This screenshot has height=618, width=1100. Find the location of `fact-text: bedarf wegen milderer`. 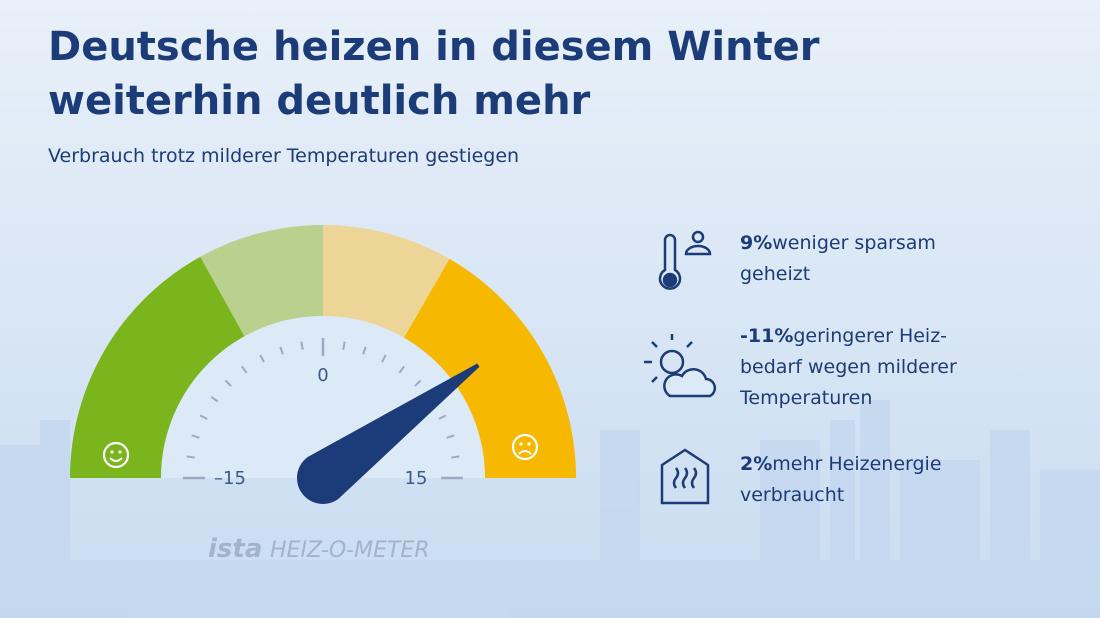

fact-text: bedarf wegen milderer is located at coordinates (848, 367).